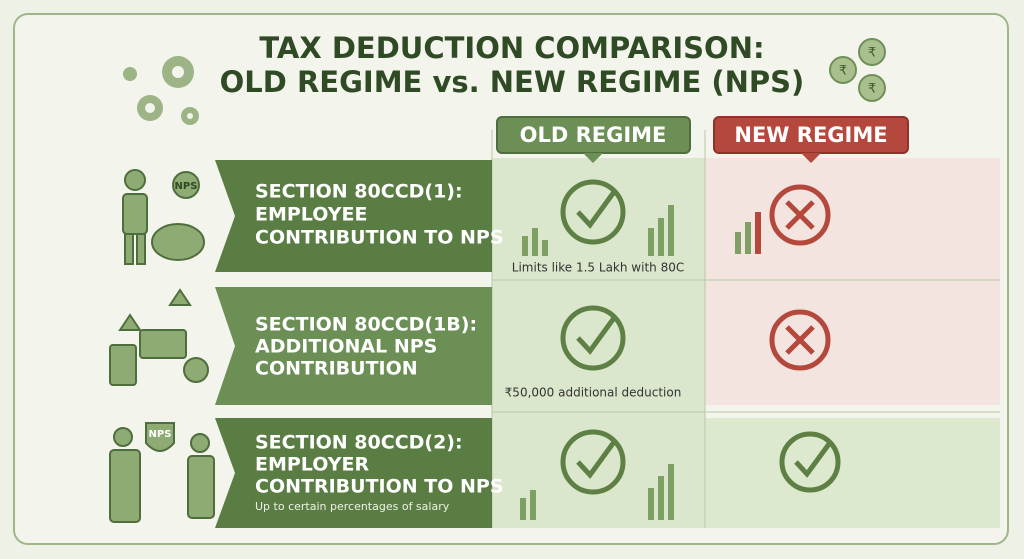 Image resolution: width=1024 pixels, height=559 pixels. I want to click on row-sub-note: Up to certain percentages of salary, so click(352, 506).